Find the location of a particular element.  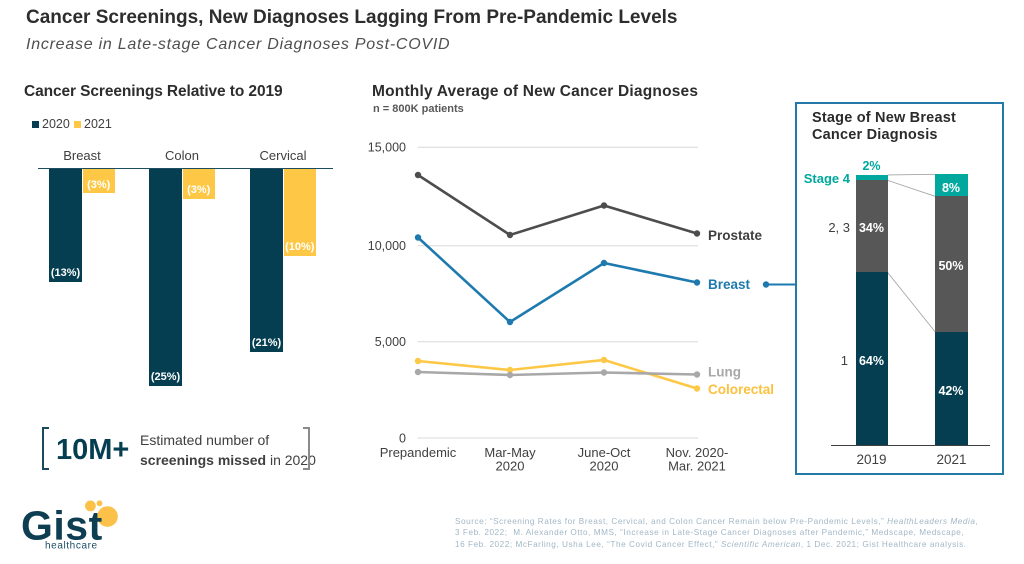

svg-text: Prepandemic is located at coordinates (418, 452).